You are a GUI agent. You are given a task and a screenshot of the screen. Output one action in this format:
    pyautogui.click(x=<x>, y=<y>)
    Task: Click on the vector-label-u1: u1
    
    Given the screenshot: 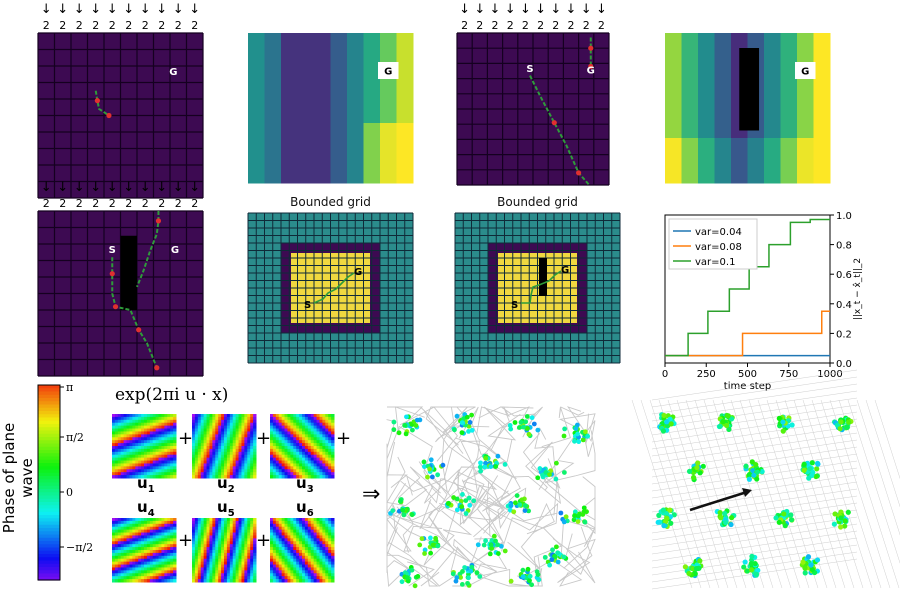 What is the action you would take?
    pyautogui.click(x=146, y=484)
    